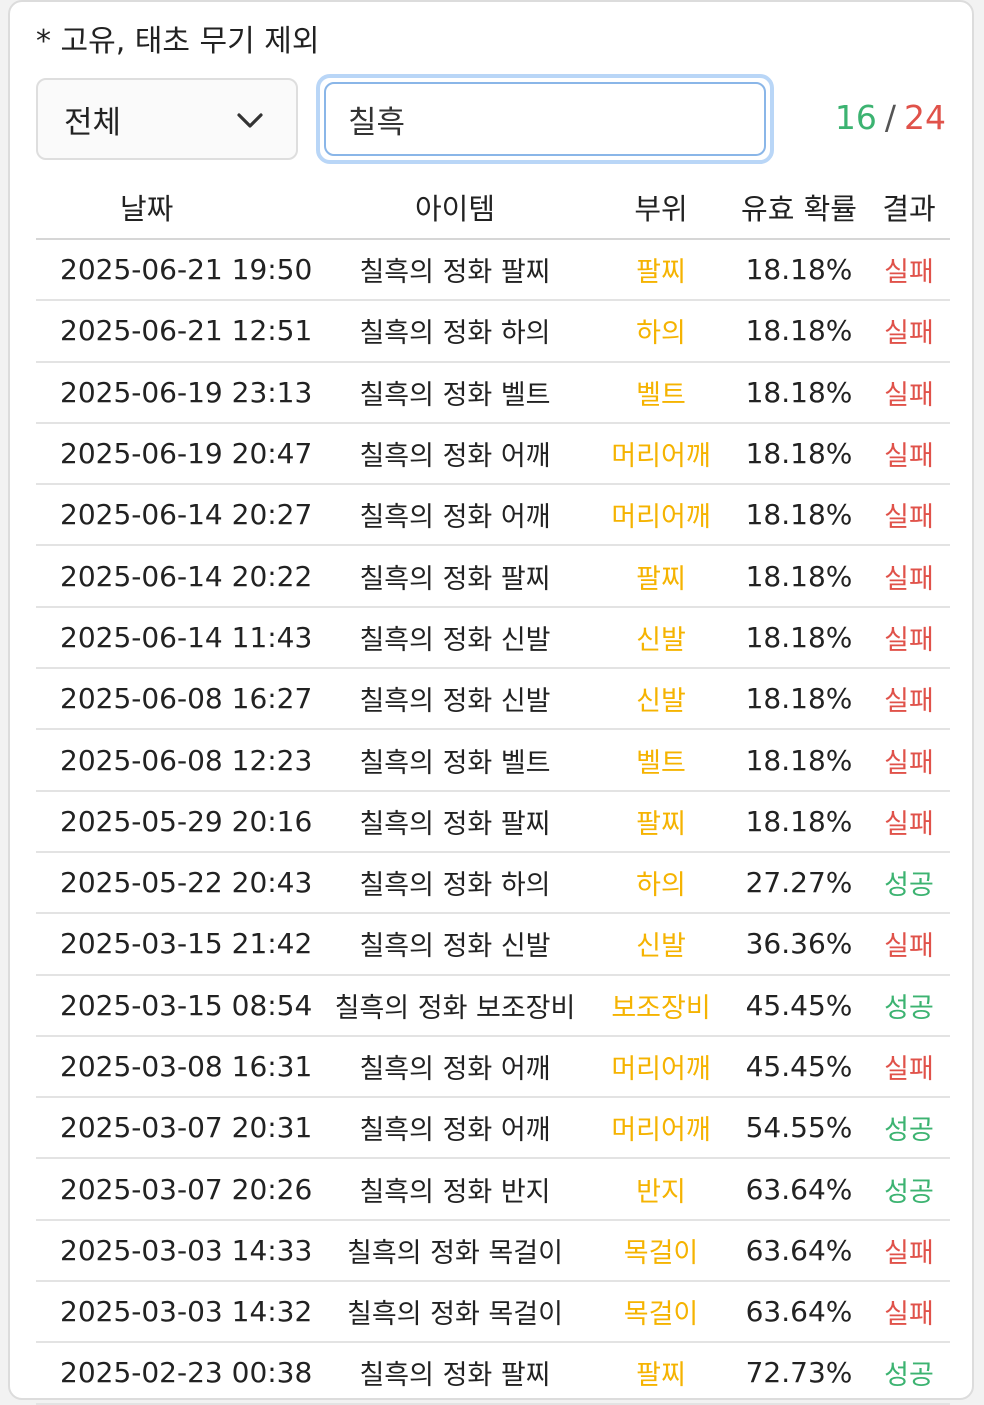 This screenshot has height=1405, width=984. I want to click on row-item-name: 칠흑의 정화 보조장비, so click(455, 1005).